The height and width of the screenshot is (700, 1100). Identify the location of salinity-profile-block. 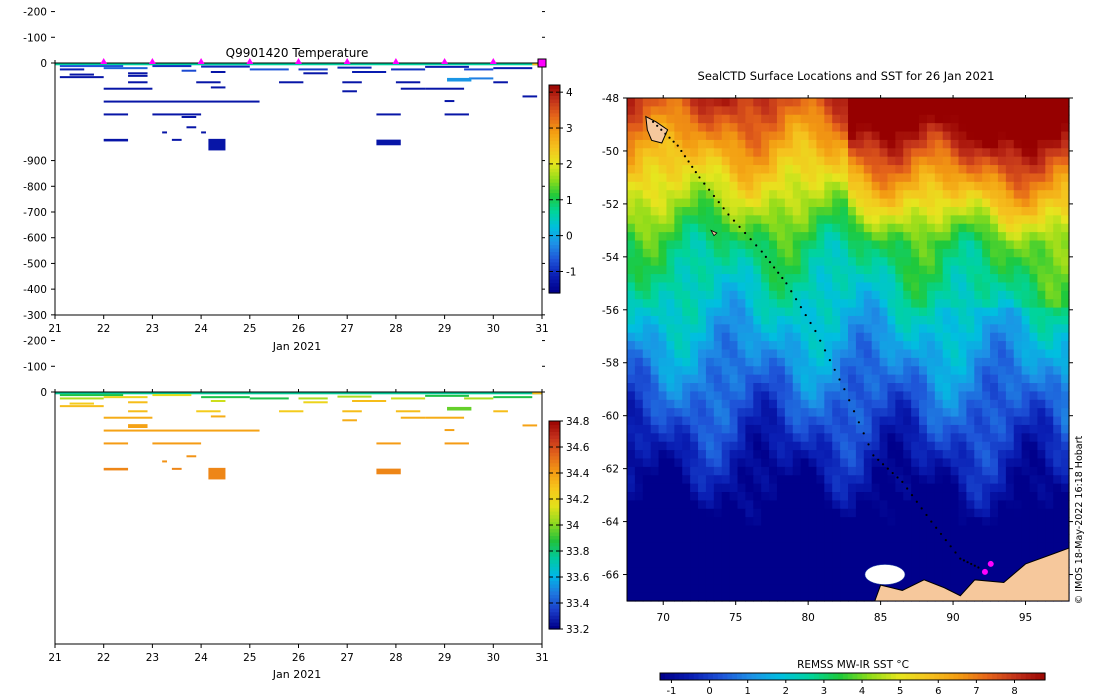
(138, 426).